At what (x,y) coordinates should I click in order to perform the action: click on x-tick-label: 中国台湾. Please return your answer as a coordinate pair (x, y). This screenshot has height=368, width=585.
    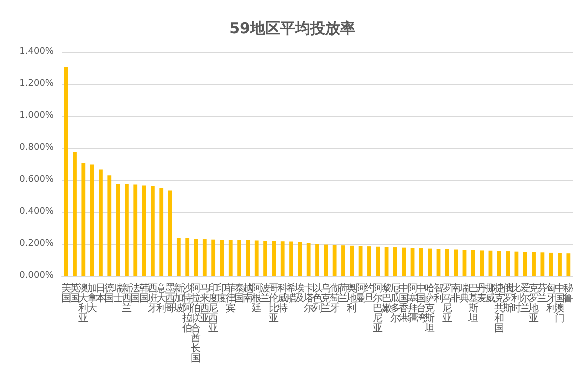
    Looking at the image, I should click on (421, 303).